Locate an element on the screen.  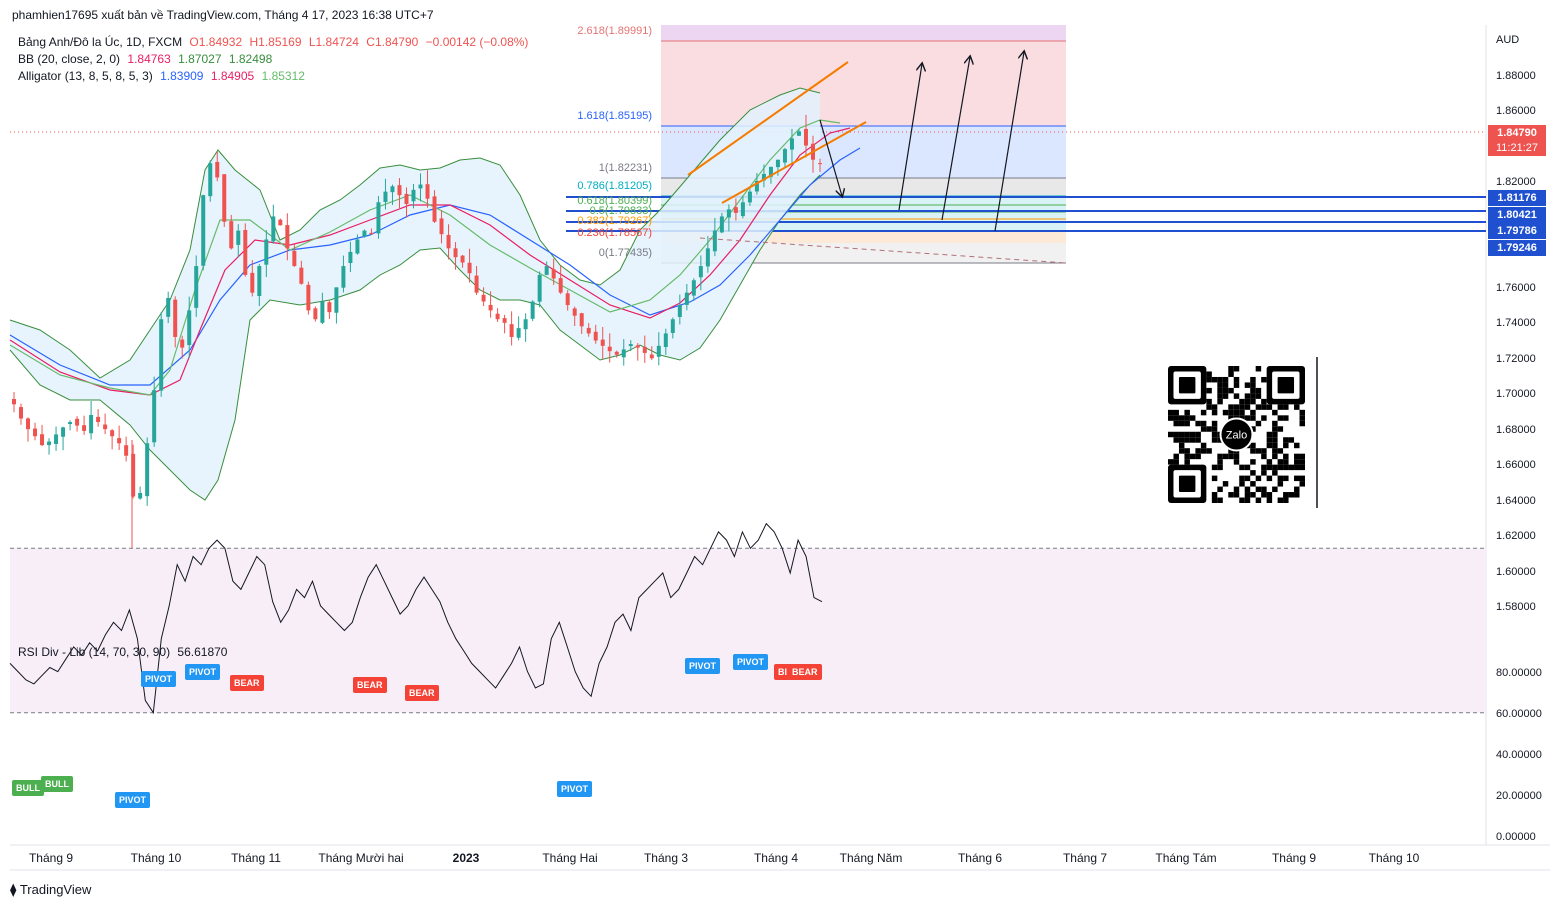
fib-label: 0.382(1.79267) is located at coordinates (614, 221).